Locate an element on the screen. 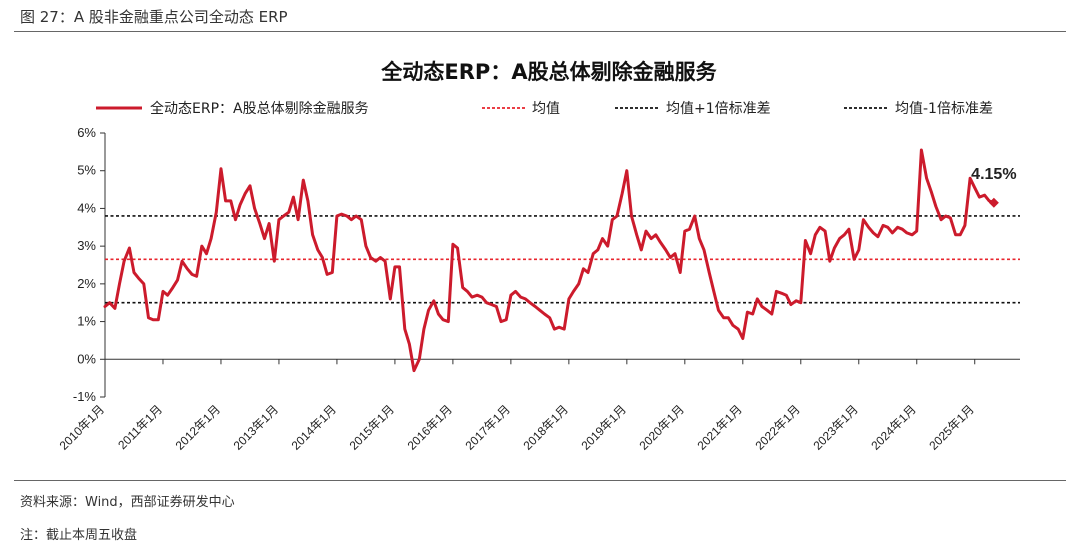 The image size is (1080, 549). x-tick-label: 2025年1月 is located at coordinates (951, 427).